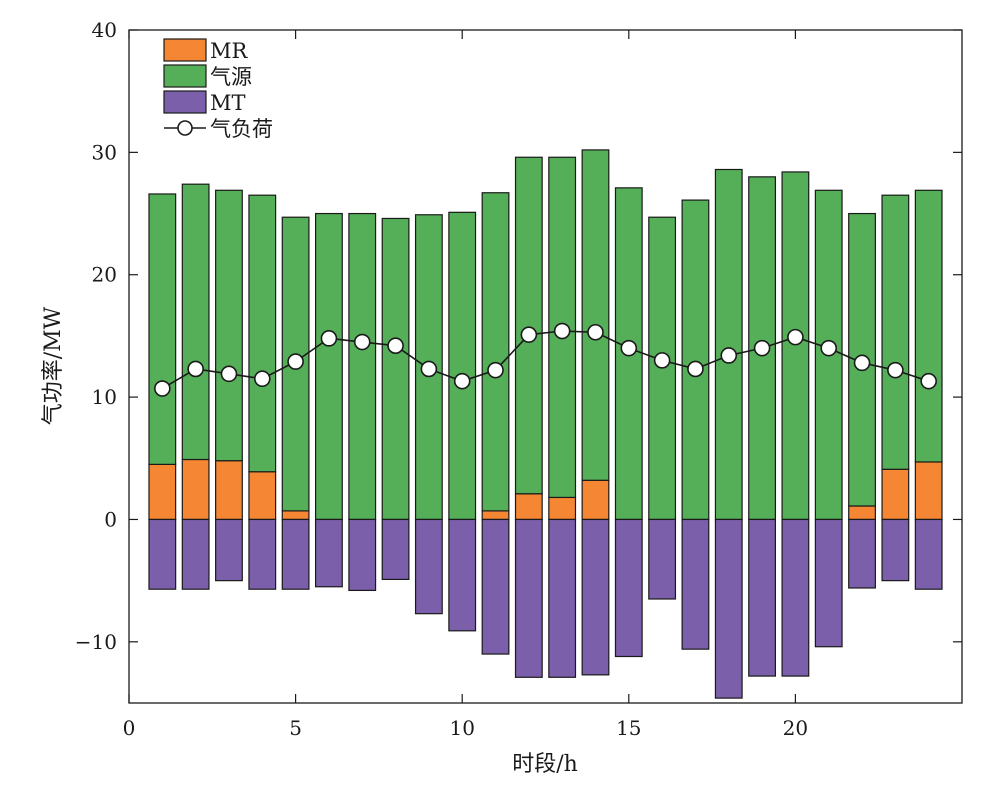 The width and height of the screenshot is (982, 797). What do you see at coordinates (185, 128) in the screenshot?
I see `legend-marker-gas-load` at bounding box center [185, 128].